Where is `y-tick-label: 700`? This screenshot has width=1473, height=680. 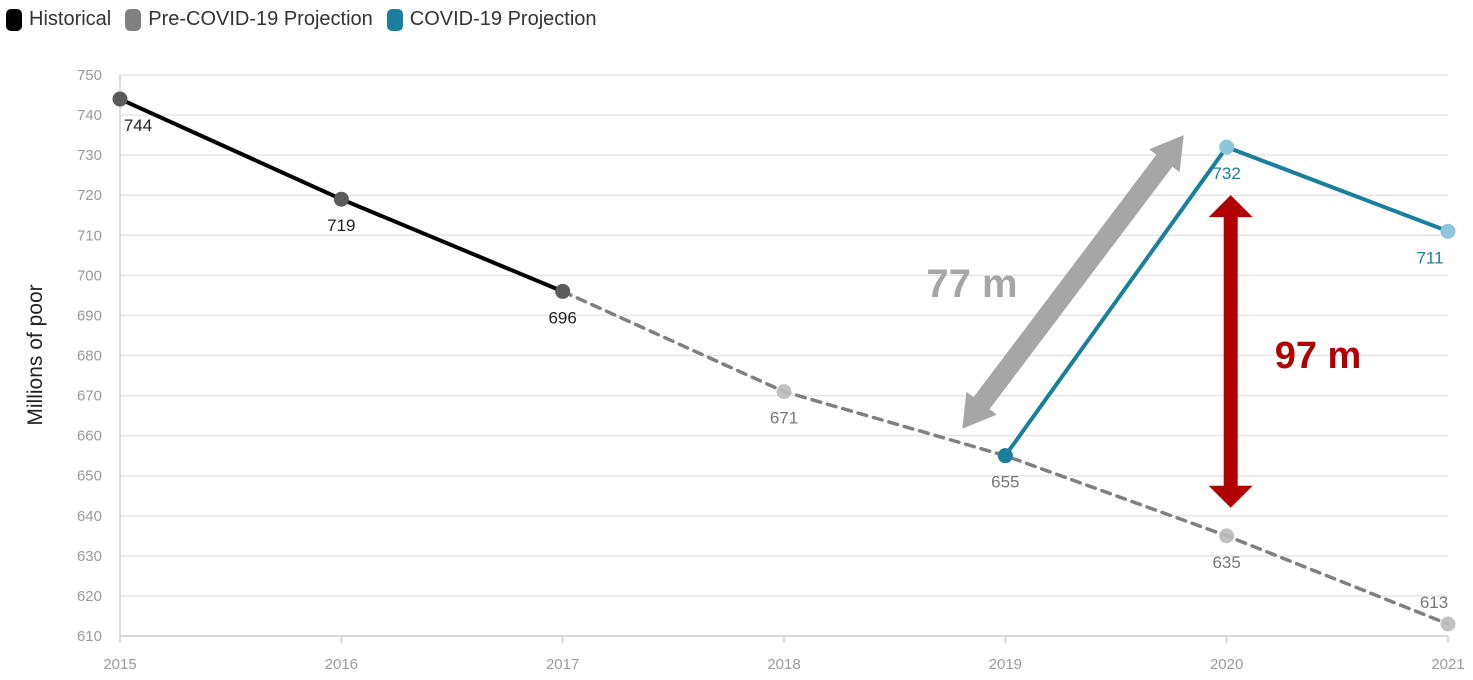 y-tick-label: 700 is located at coordinates (89, 275).